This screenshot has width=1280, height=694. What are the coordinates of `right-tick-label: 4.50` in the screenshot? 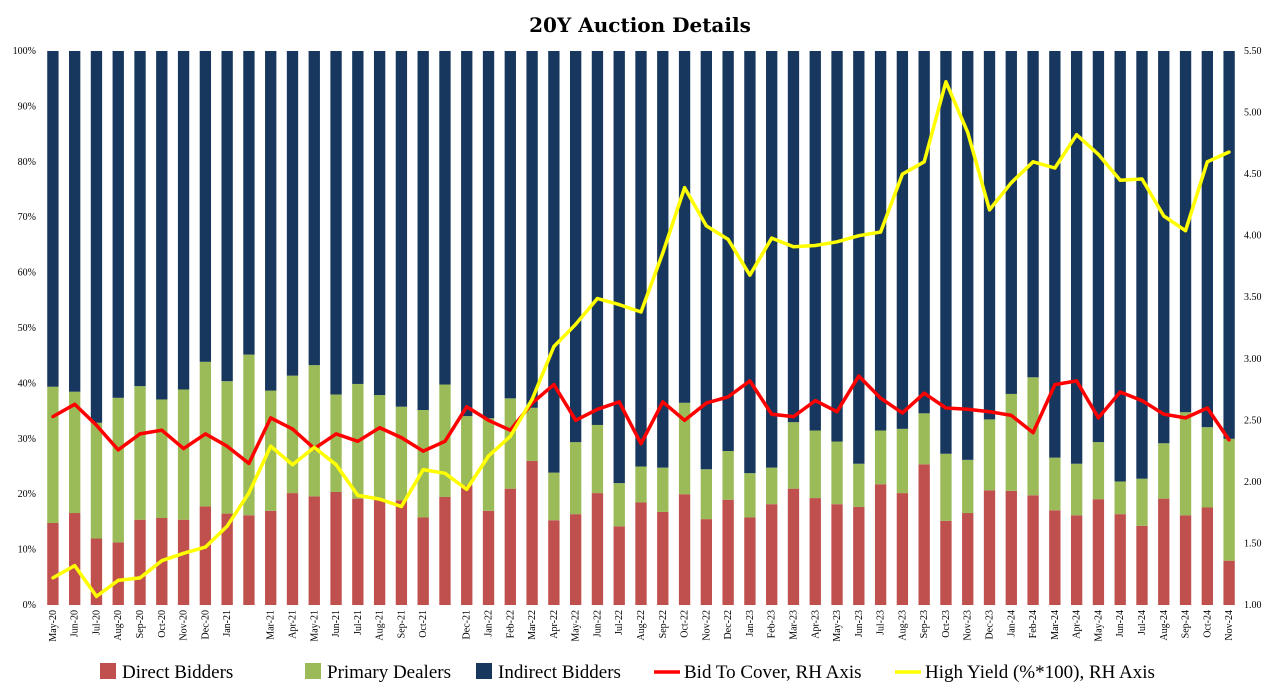 It's located at (1253, 174).